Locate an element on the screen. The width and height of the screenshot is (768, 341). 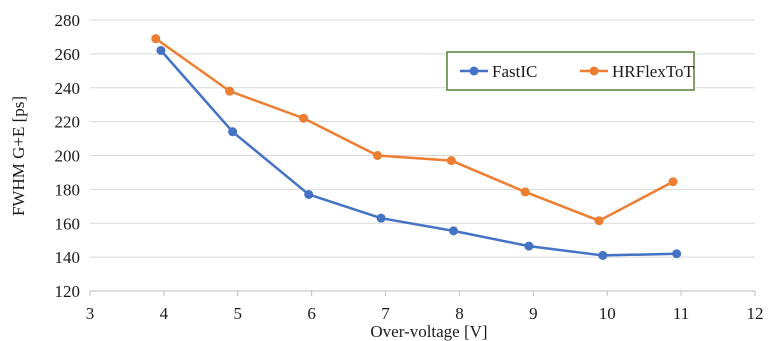
x-tick-label: 6 is located at coordinates (311, 313).